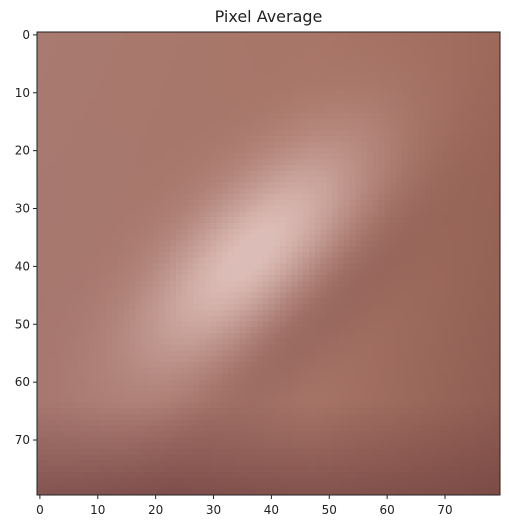 The image size is (509, 528). What do you see at coordinates (22, 324) in the screenshot?
I see `y-tick-label: 50` at bounding box center [22, 324].